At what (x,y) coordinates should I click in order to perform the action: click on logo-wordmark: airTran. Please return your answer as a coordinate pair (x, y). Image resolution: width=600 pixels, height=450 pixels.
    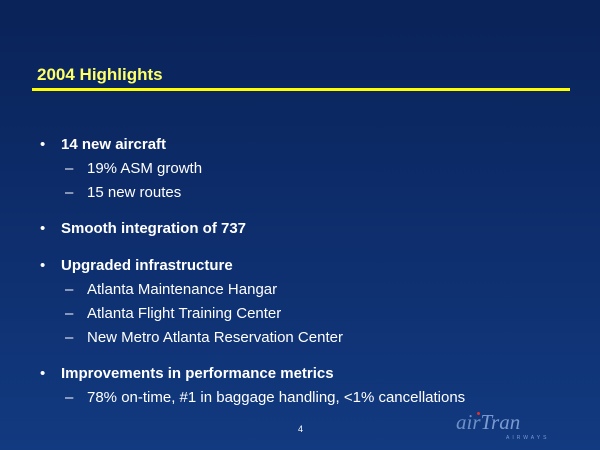
    Looking at the image, I should click on (488, 422).